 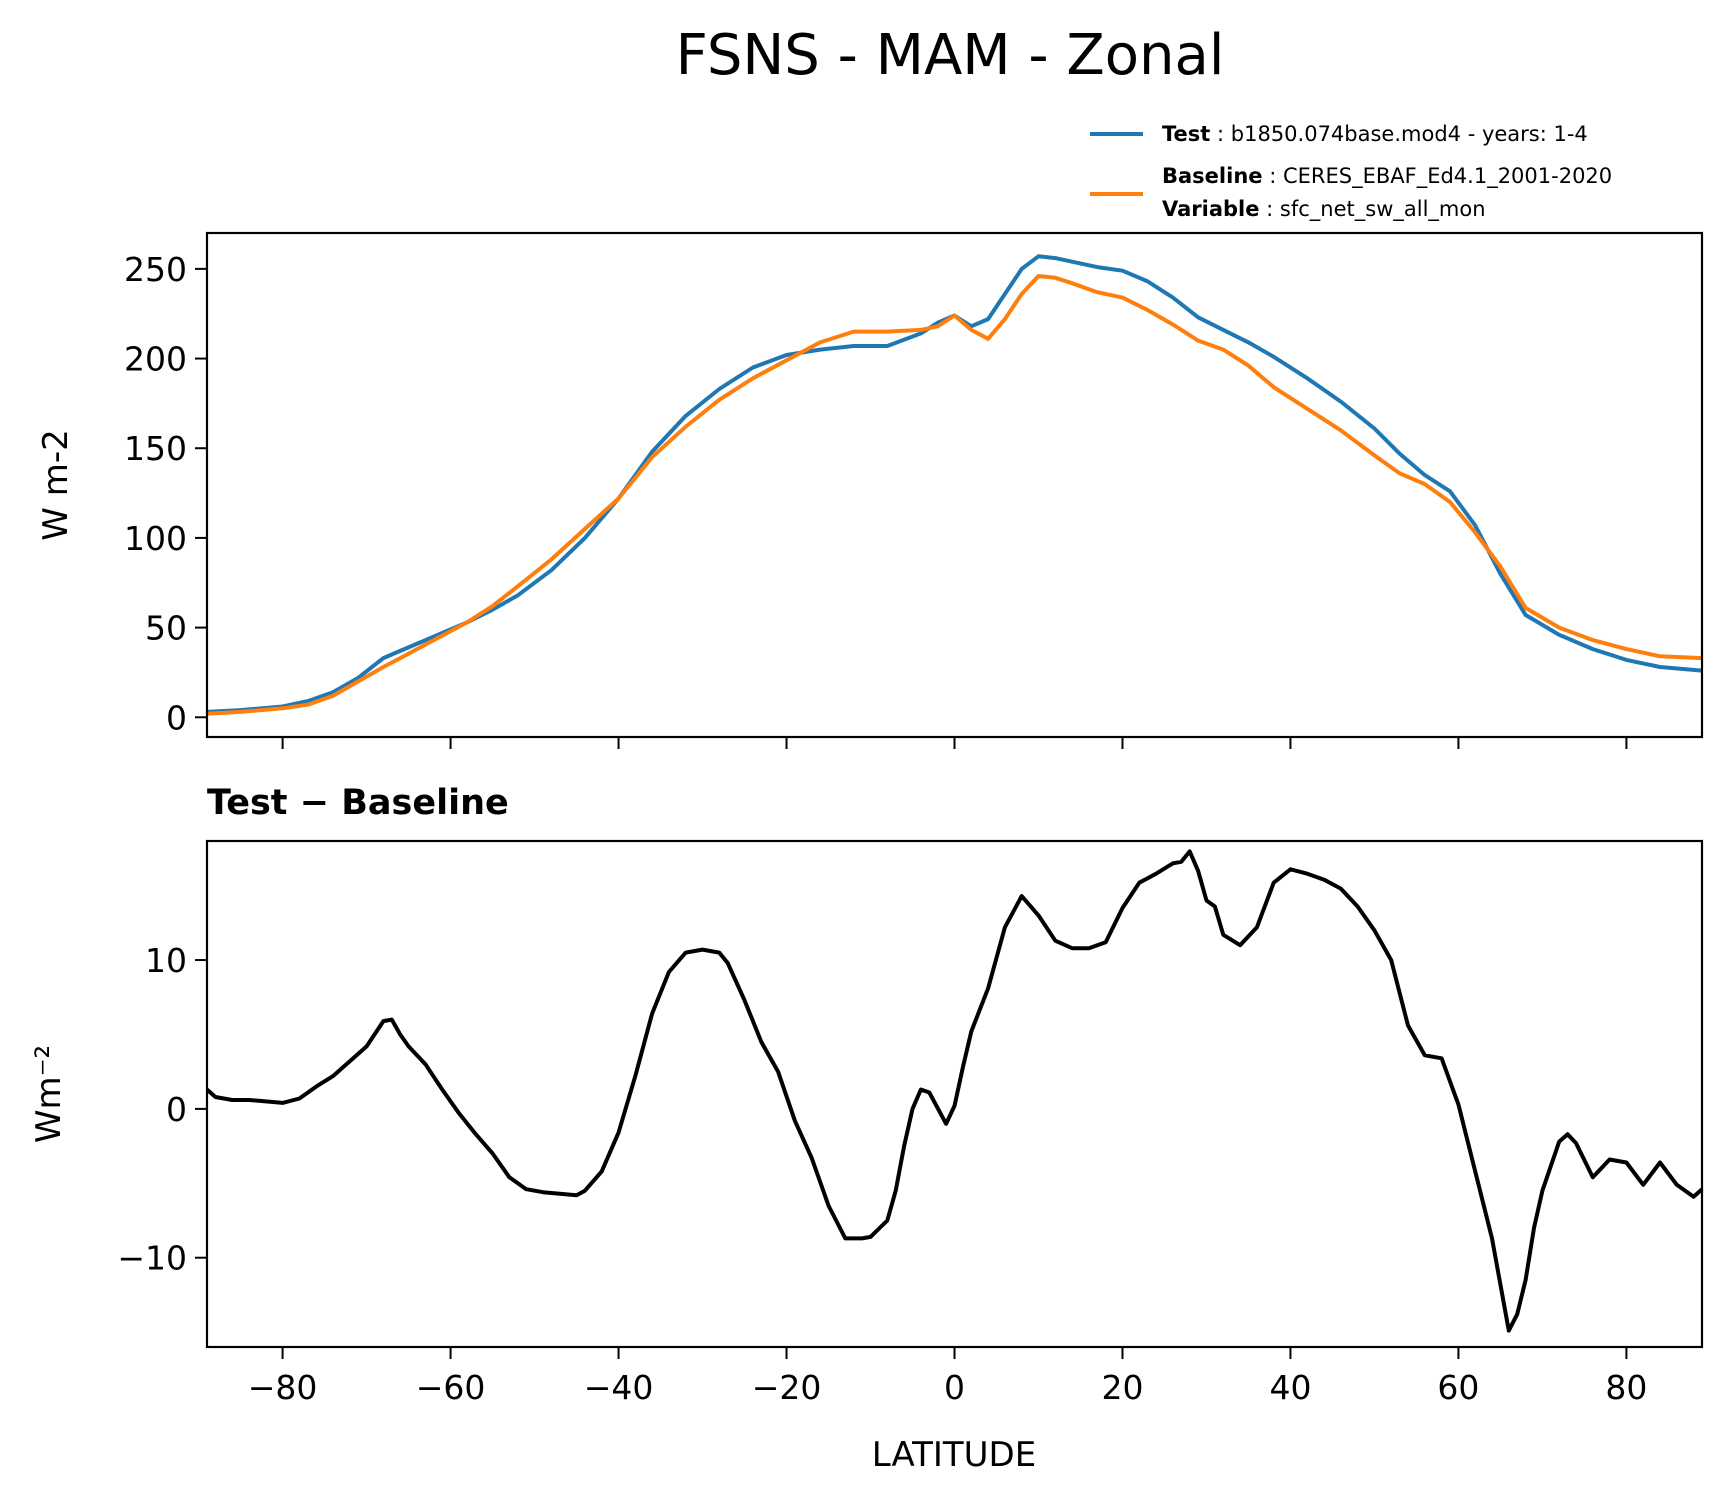 I want to click on top-panel-y-tick-label: 100, so click(x=155, y=538).